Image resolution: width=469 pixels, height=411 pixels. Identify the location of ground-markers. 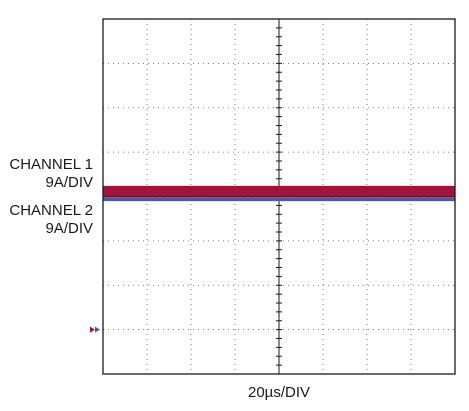
(95, 329).